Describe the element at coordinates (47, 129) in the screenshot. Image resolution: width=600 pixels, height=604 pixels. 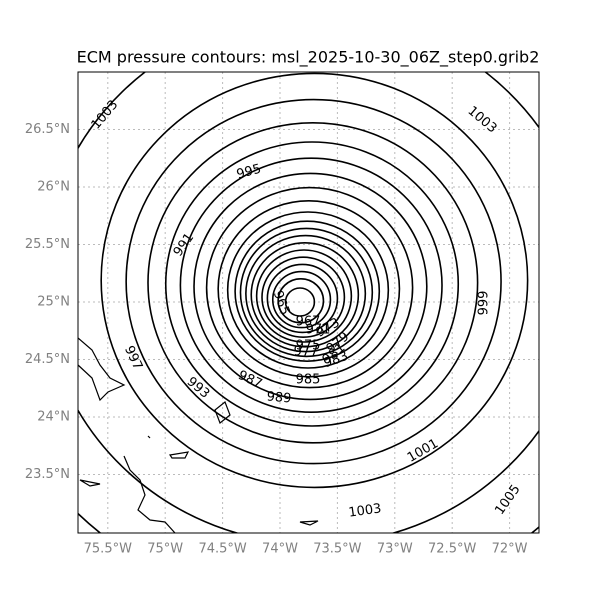
I see `lat-tick-label: 26.5°N` at that location.